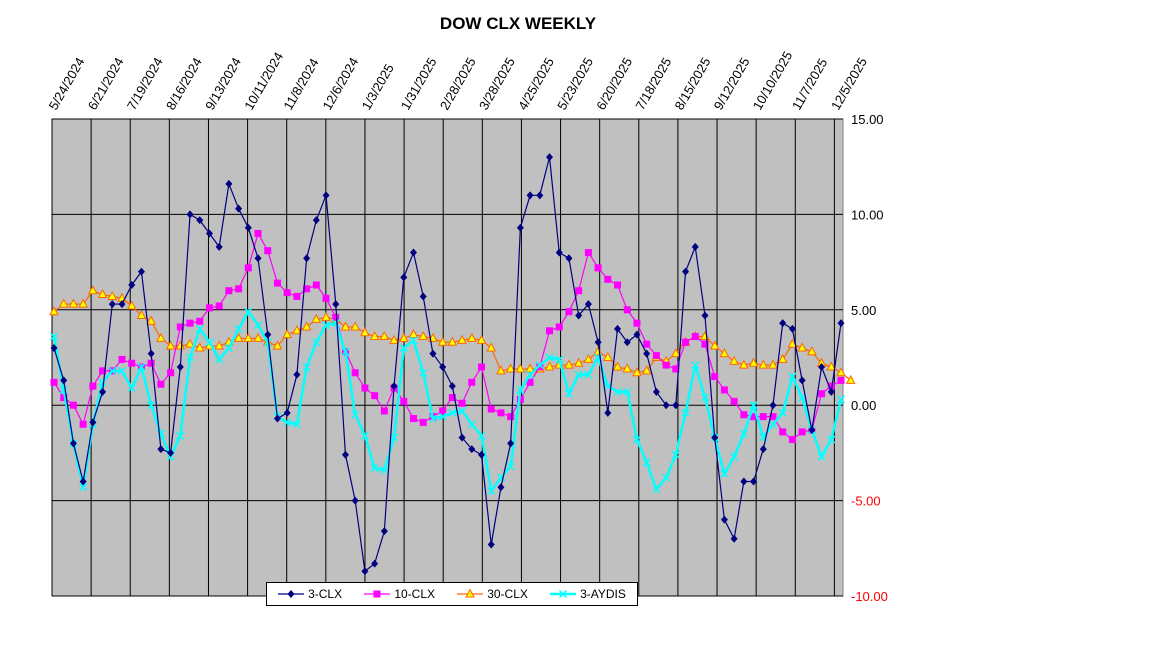 This screenshot has width=1152, height=662. Describe the element at coordinates (518, 23) in the screenshot. I see `chart-title: DOW CLX WEEKLY` at that location.